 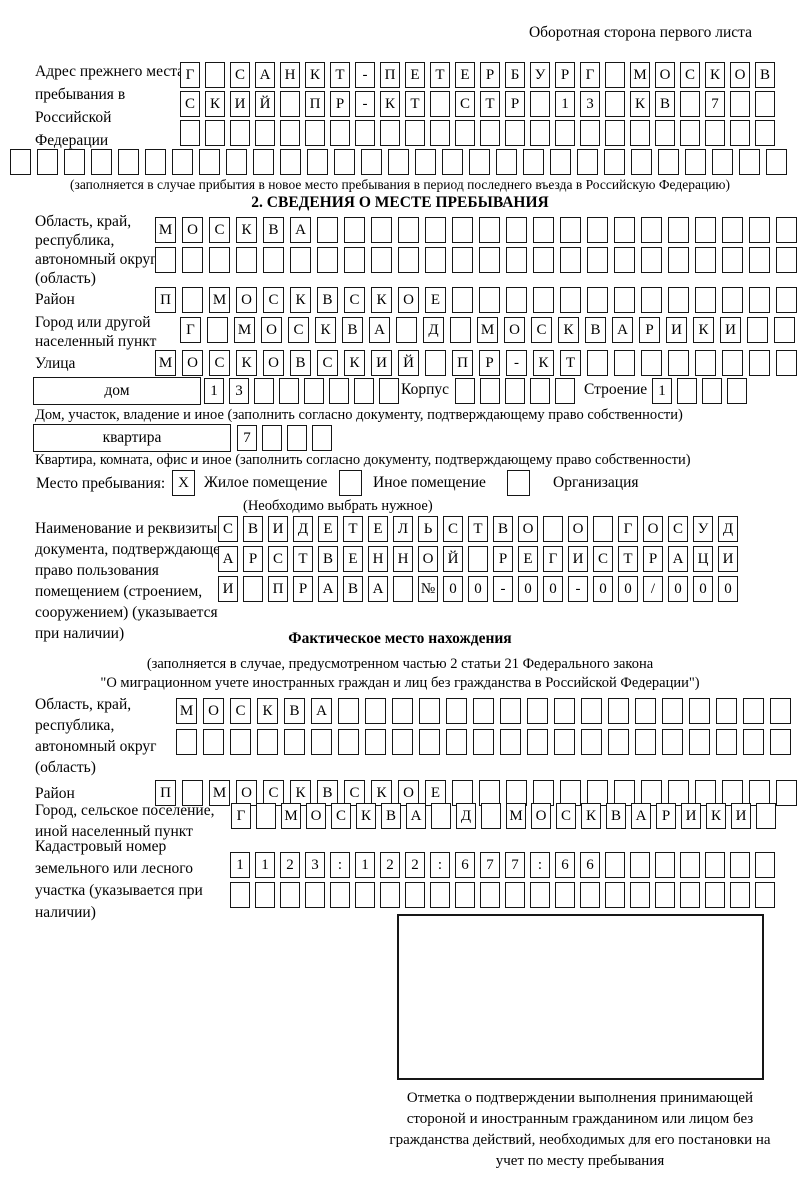 What do you see at coordinates (378, 559) in the screenshot?
I see `char-cell: Н` at bounding box center [378, 559].